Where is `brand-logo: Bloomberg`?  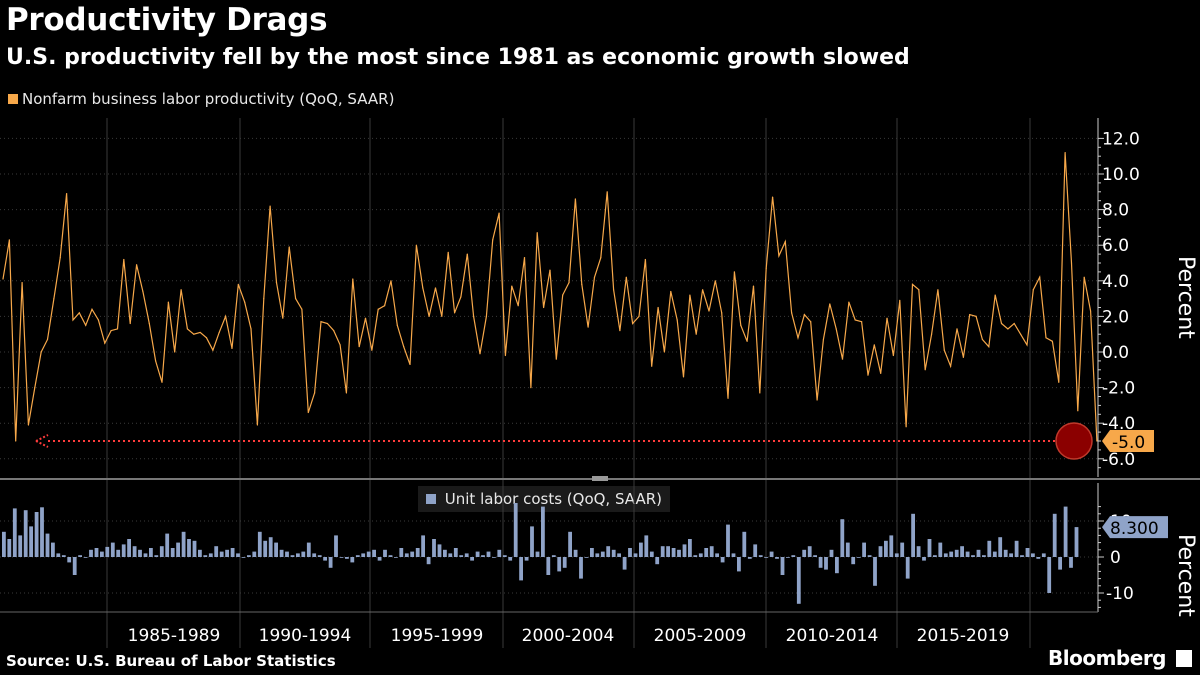 brand-logo: Bloomberg is located at coordinates (1107, 658).